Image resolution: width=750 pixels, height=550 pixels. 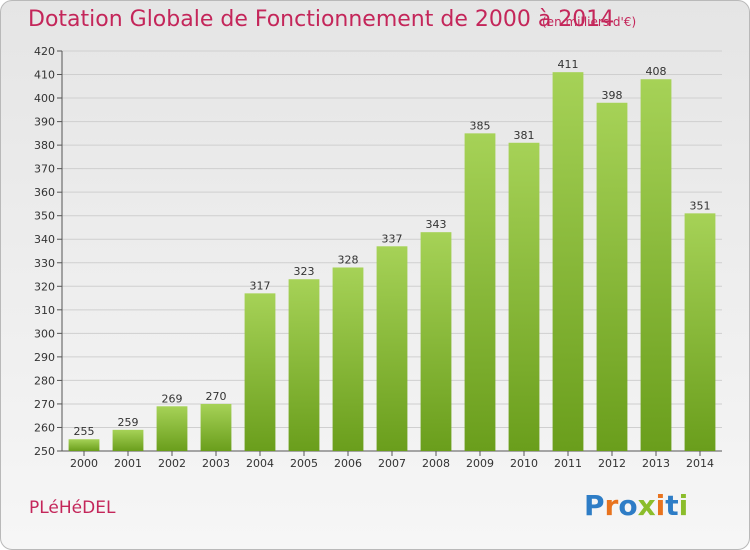 I want to click on value-label-2001: 259, so click(x=128, y=422).